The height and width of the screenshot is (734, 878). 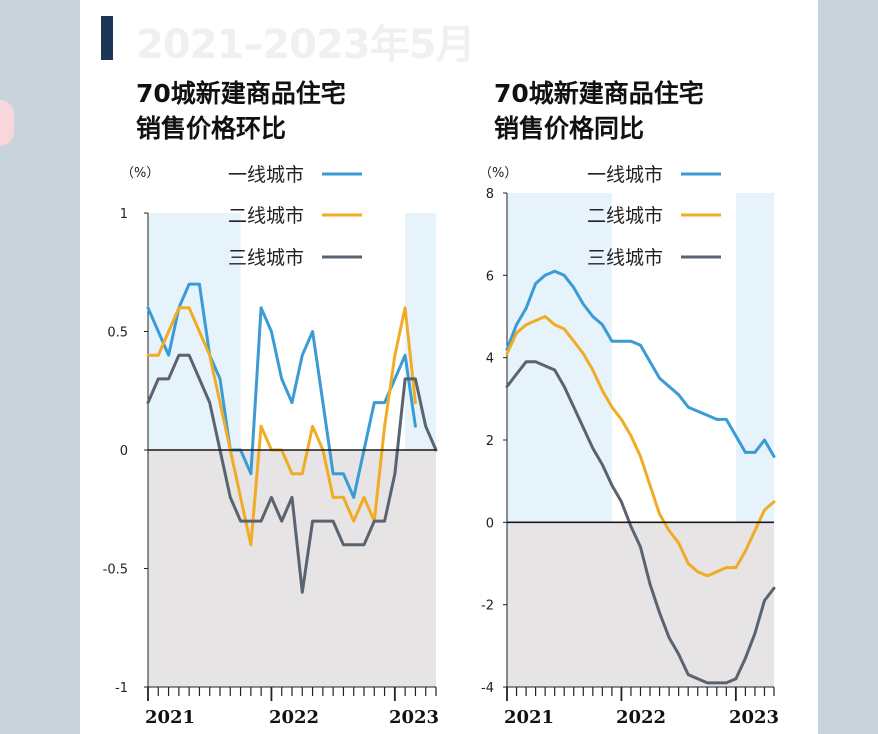 I want to click on left-chart-title-line-1: 70城新建商品住宅, so click(x=241, y=93).